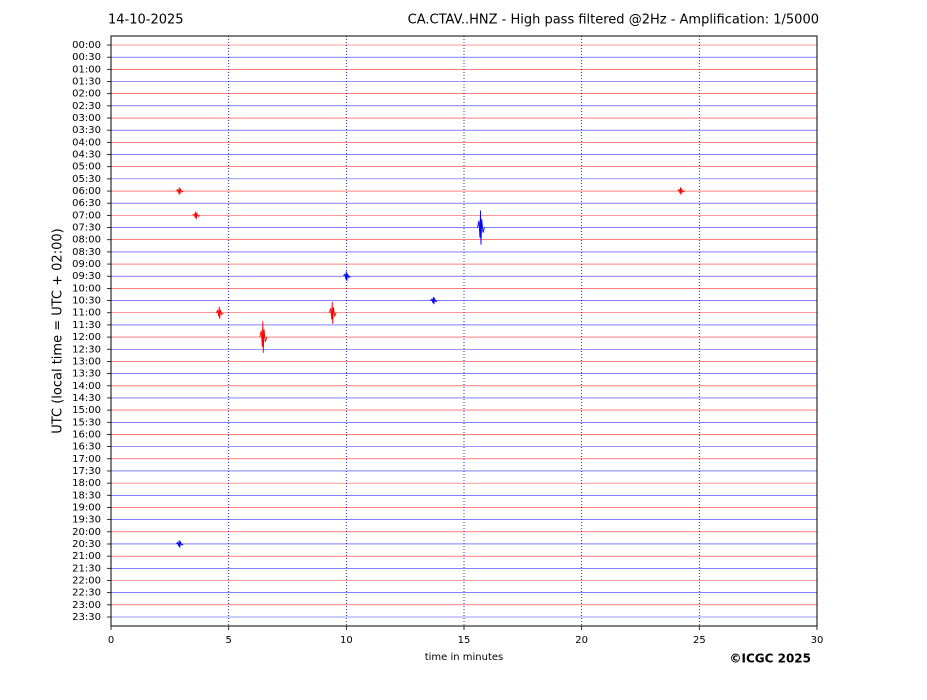 This screenshot has height=700, width=927. I want to click on y-tick-label: 00:30, so click(86, 57).